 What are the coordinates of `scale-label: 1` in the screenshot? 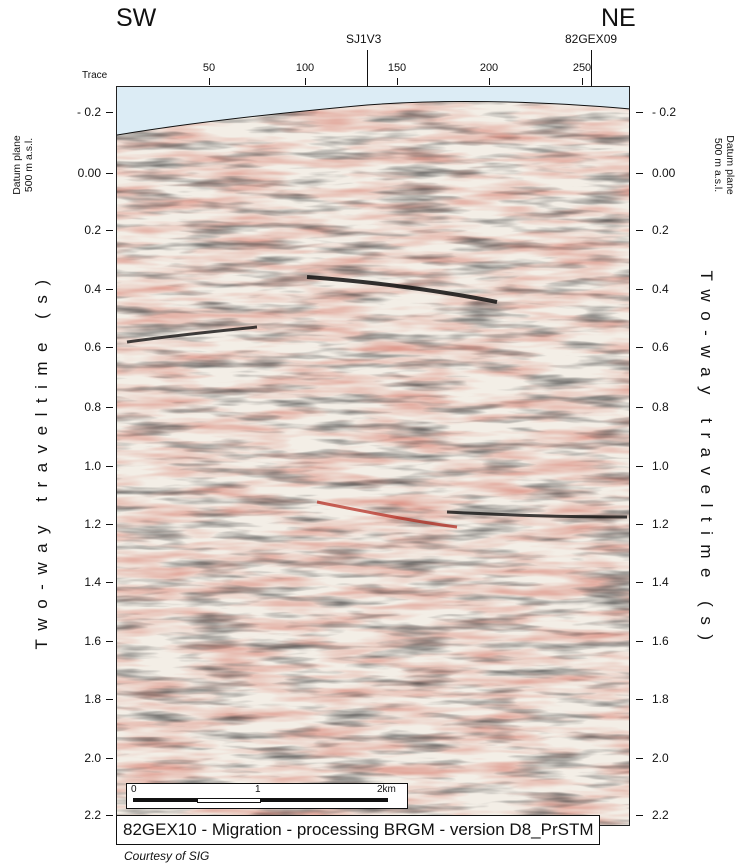 It's located at (258, 789).